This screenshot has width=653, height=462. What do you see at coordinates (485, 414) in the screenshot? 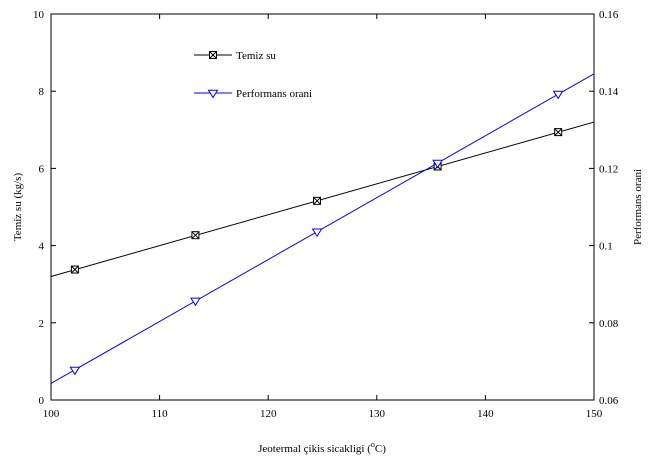
I see `x-tick-label: 140` at bounding box center [485, 414].